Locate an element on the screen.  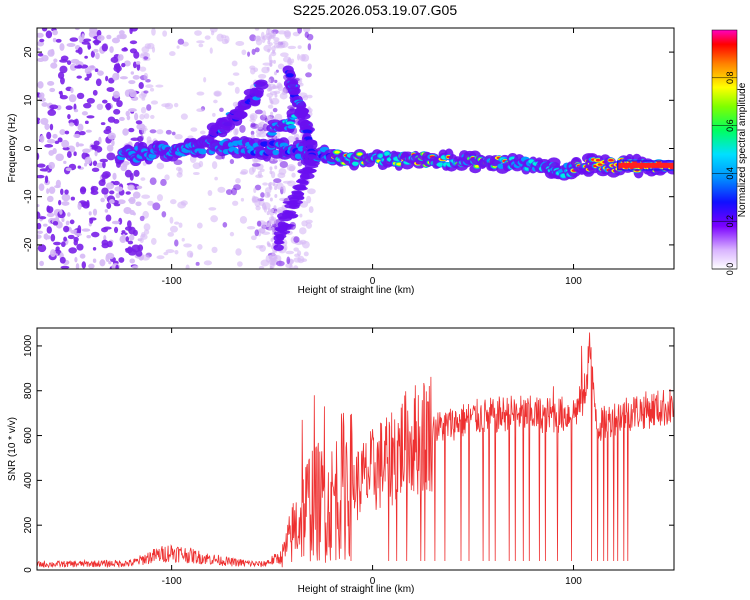
spectral-ridge-peak is located at coordinates (645, 165).